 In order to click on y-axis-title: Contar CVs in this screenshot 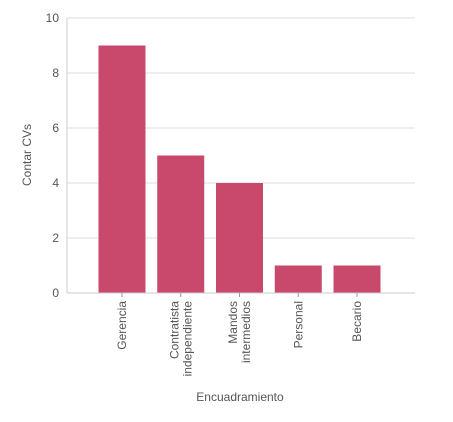, I will do `click(27, 155)`.